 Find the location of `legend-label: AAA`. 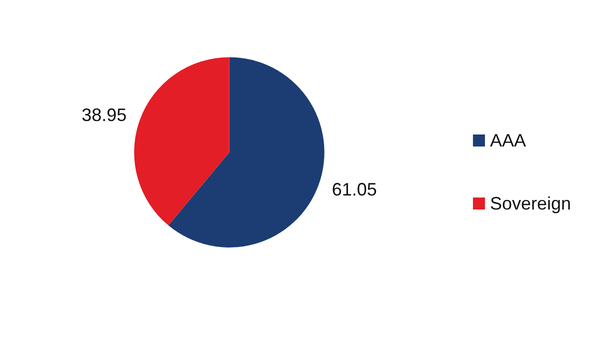

legend-label: AAA is located at coordinates (508, 140).